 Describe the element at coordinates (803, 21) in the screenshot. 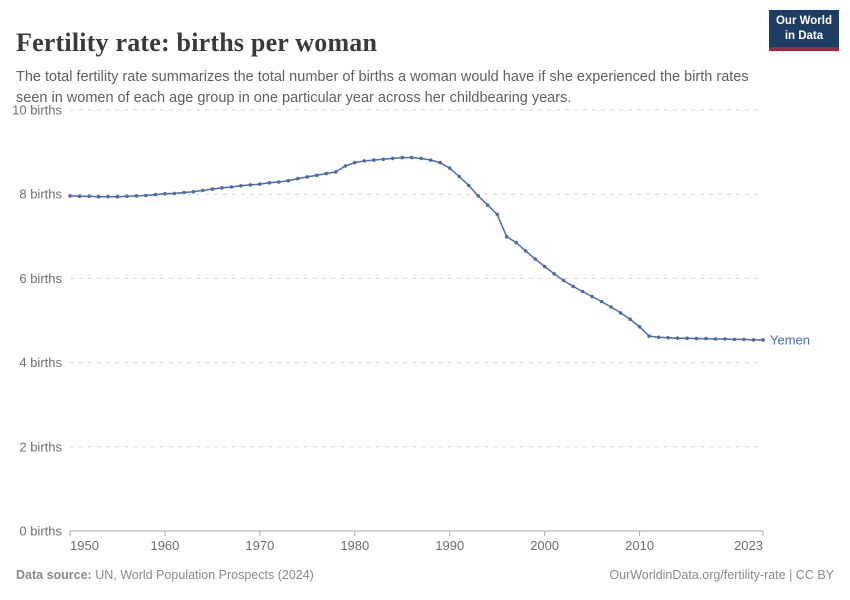

I see `owid-logo-line1: Our World` at that location.